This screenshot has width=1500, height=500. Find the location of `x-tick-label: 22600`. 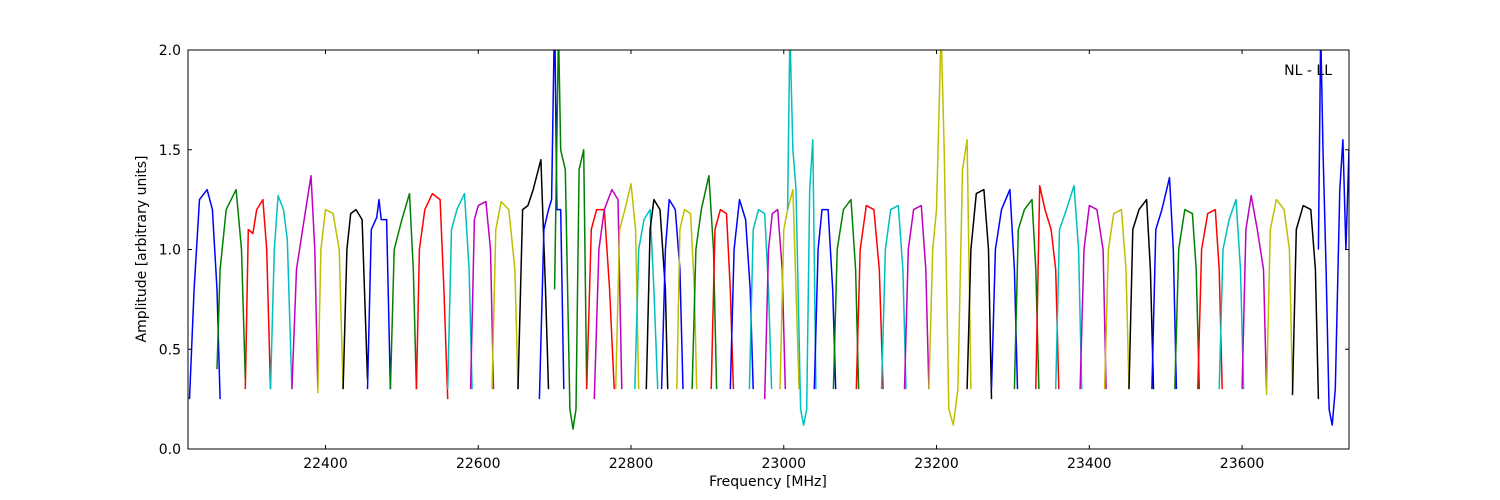

x-tick-label: 22600 is located at coordinates (478, 464).